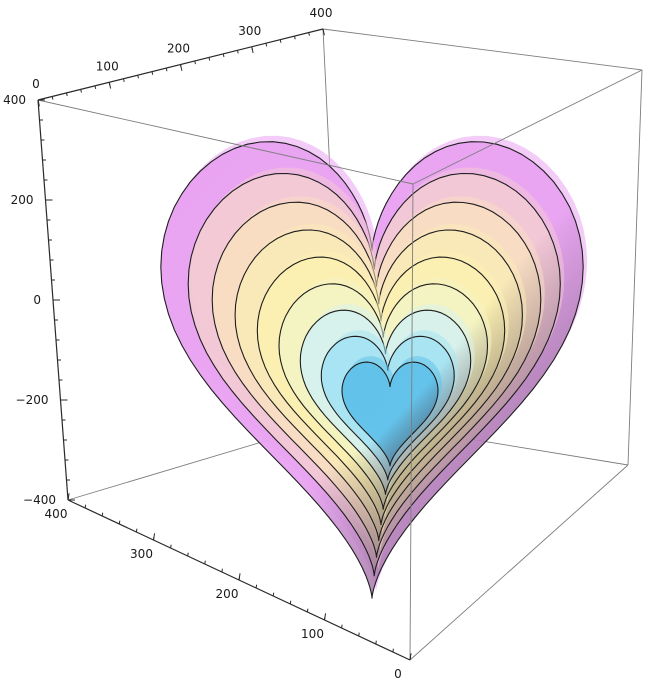 This screenshot has width=659, height=681. What do you see at coordinates (249, 31) in the screenshot?
I see `top-axis-tick-label: 300` at bounding box center [249, 31].